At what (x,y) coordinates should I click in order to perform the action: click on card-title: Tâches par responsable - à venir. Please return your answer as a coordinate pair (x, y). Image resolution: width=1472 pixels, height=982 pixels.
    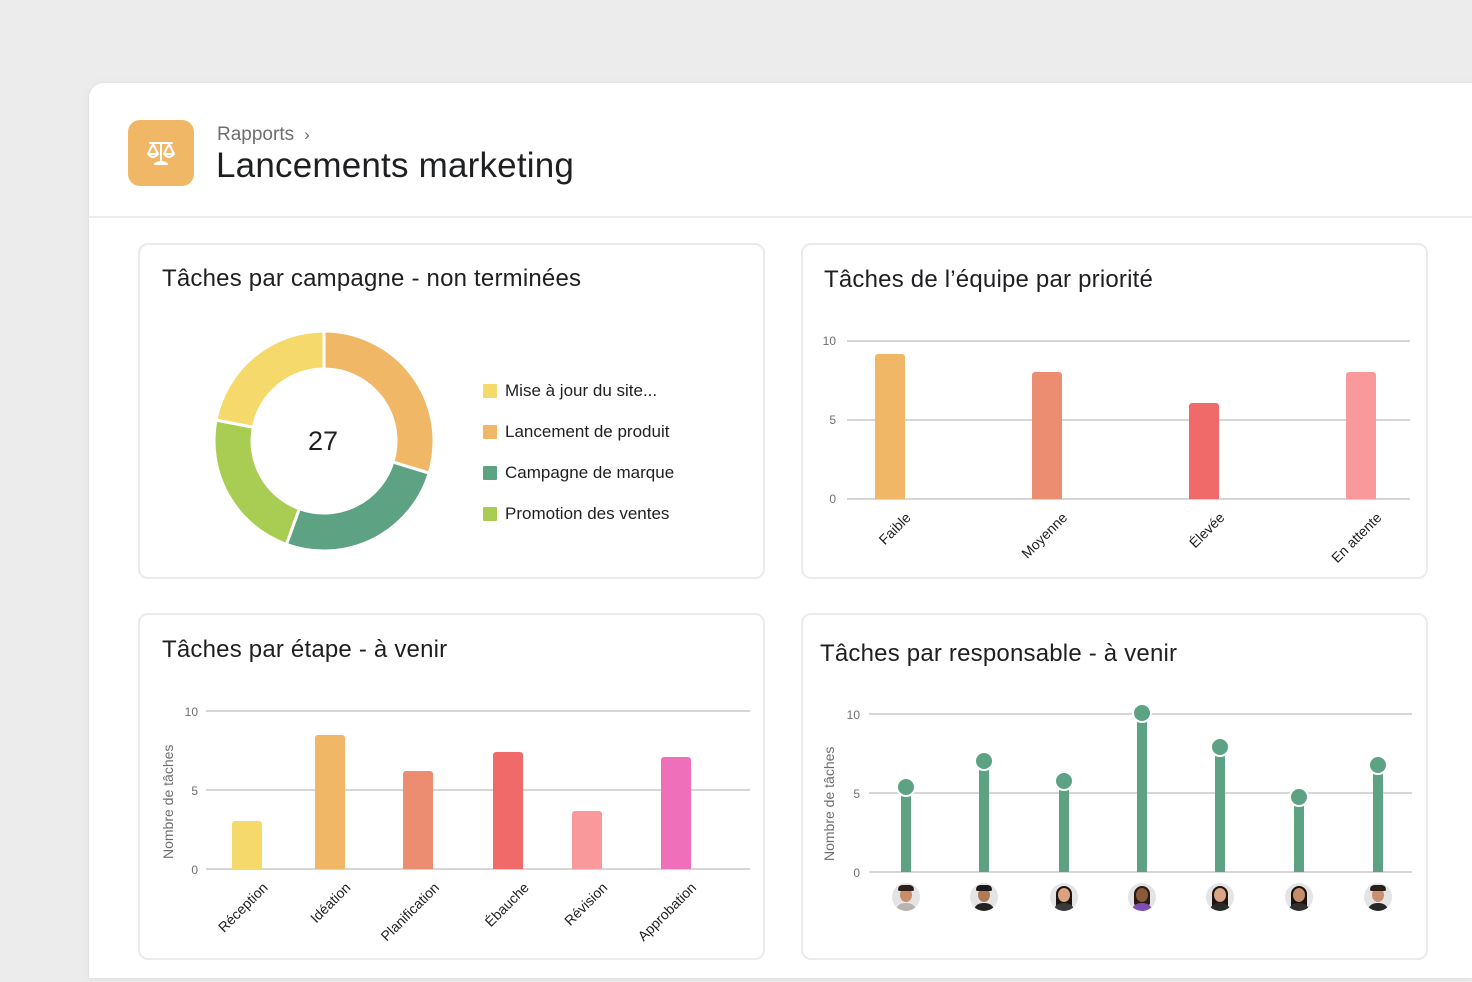
    Looking at the image, I should click on (999, 653).